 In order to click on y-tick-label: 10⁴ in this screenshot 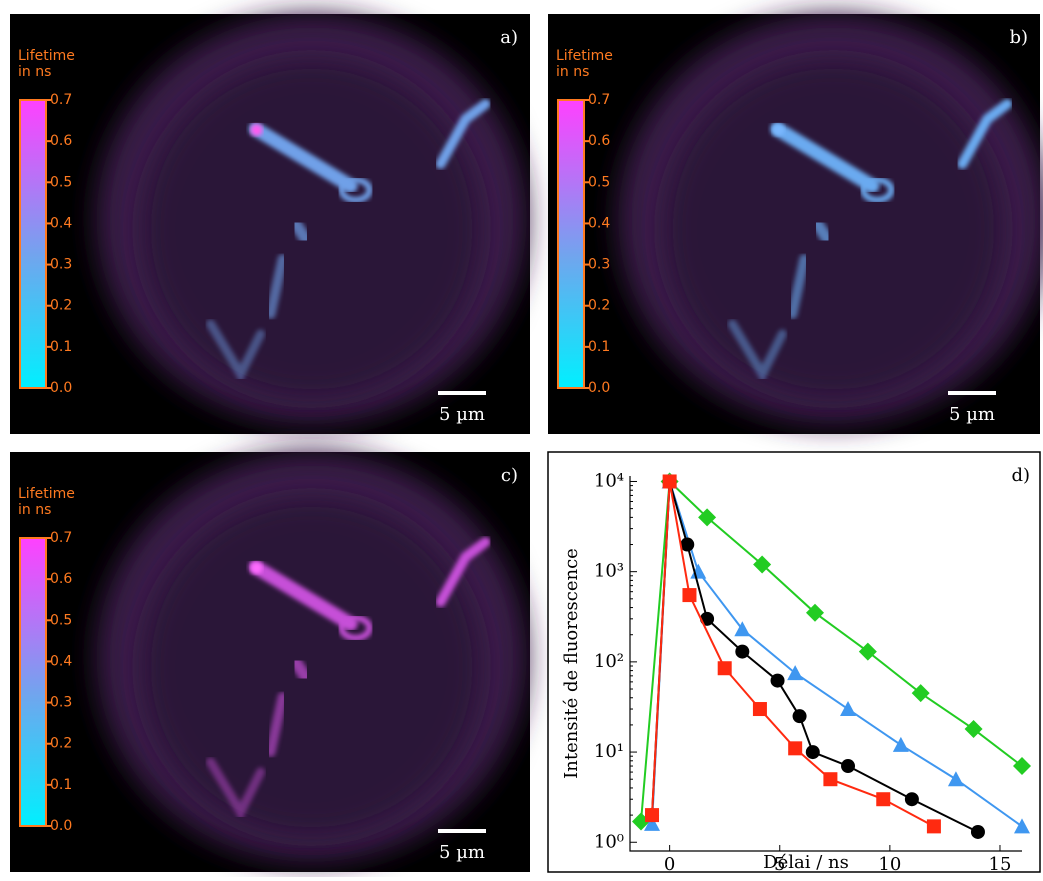, I will do `click(609, 480)`.